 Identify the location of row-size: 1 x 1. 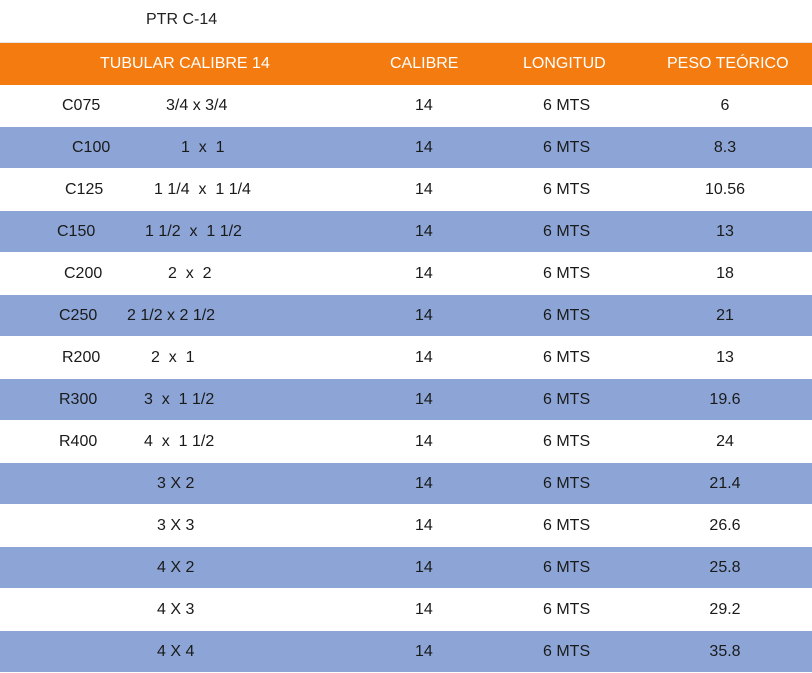
(203, 147).